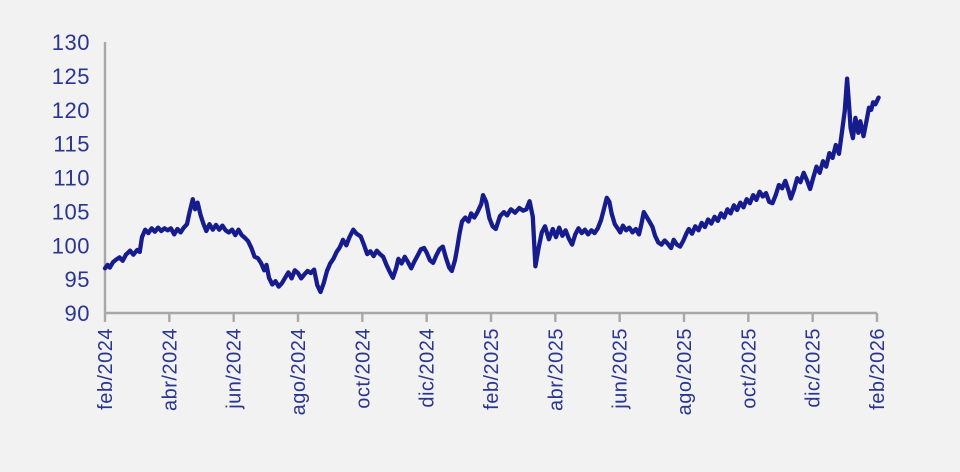  I want to click on y-tick-label: 115, so click(71, 144).